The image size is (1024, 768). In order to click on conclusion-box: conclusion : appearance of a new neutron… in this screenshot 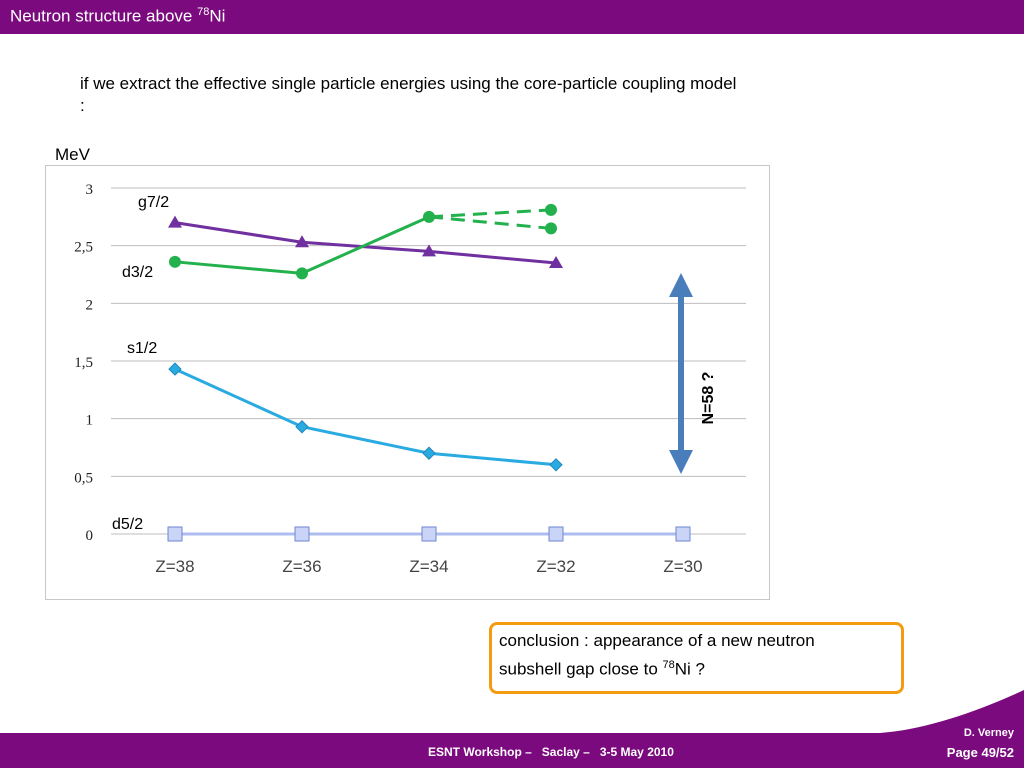, I will do `click(696, 658)`.